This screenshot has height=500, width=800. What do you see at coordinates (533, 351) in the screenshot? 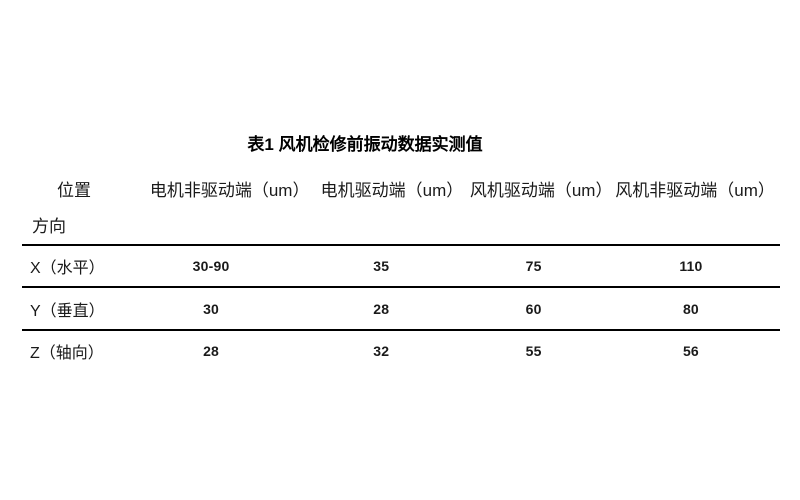
I see `cell-z-fan-drive: 55` at bounding box center [533, 351].